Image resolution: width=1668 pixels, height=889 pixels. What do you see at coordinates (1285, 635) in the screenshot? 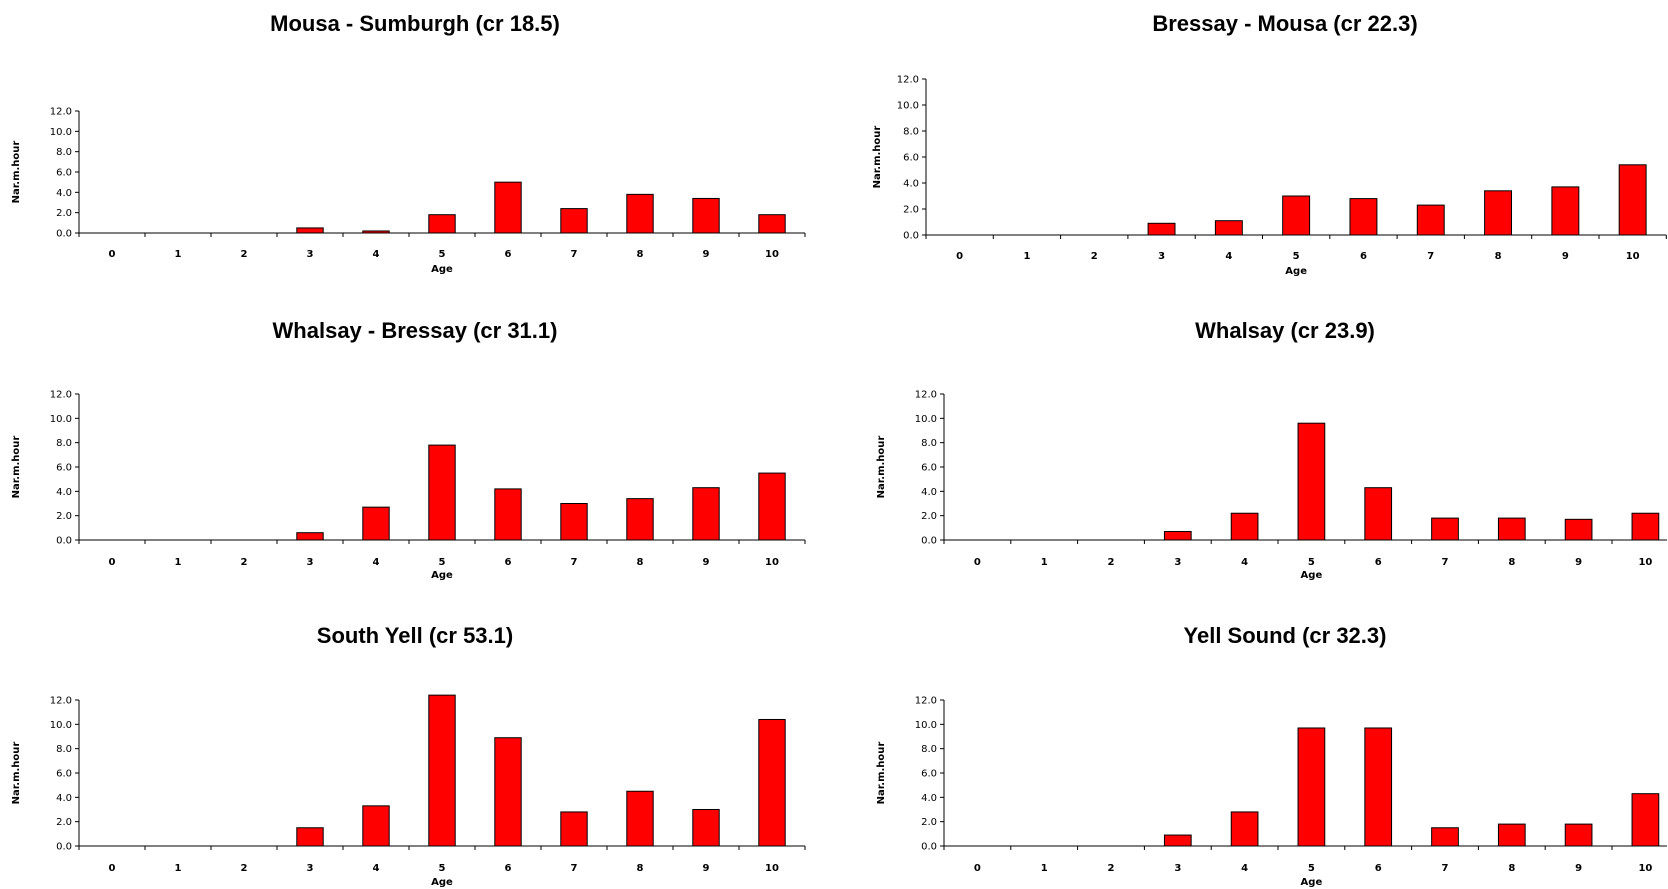
I see `chart-title: Yell Sound (cr 32.3)` at bounding box center [1285, 635].